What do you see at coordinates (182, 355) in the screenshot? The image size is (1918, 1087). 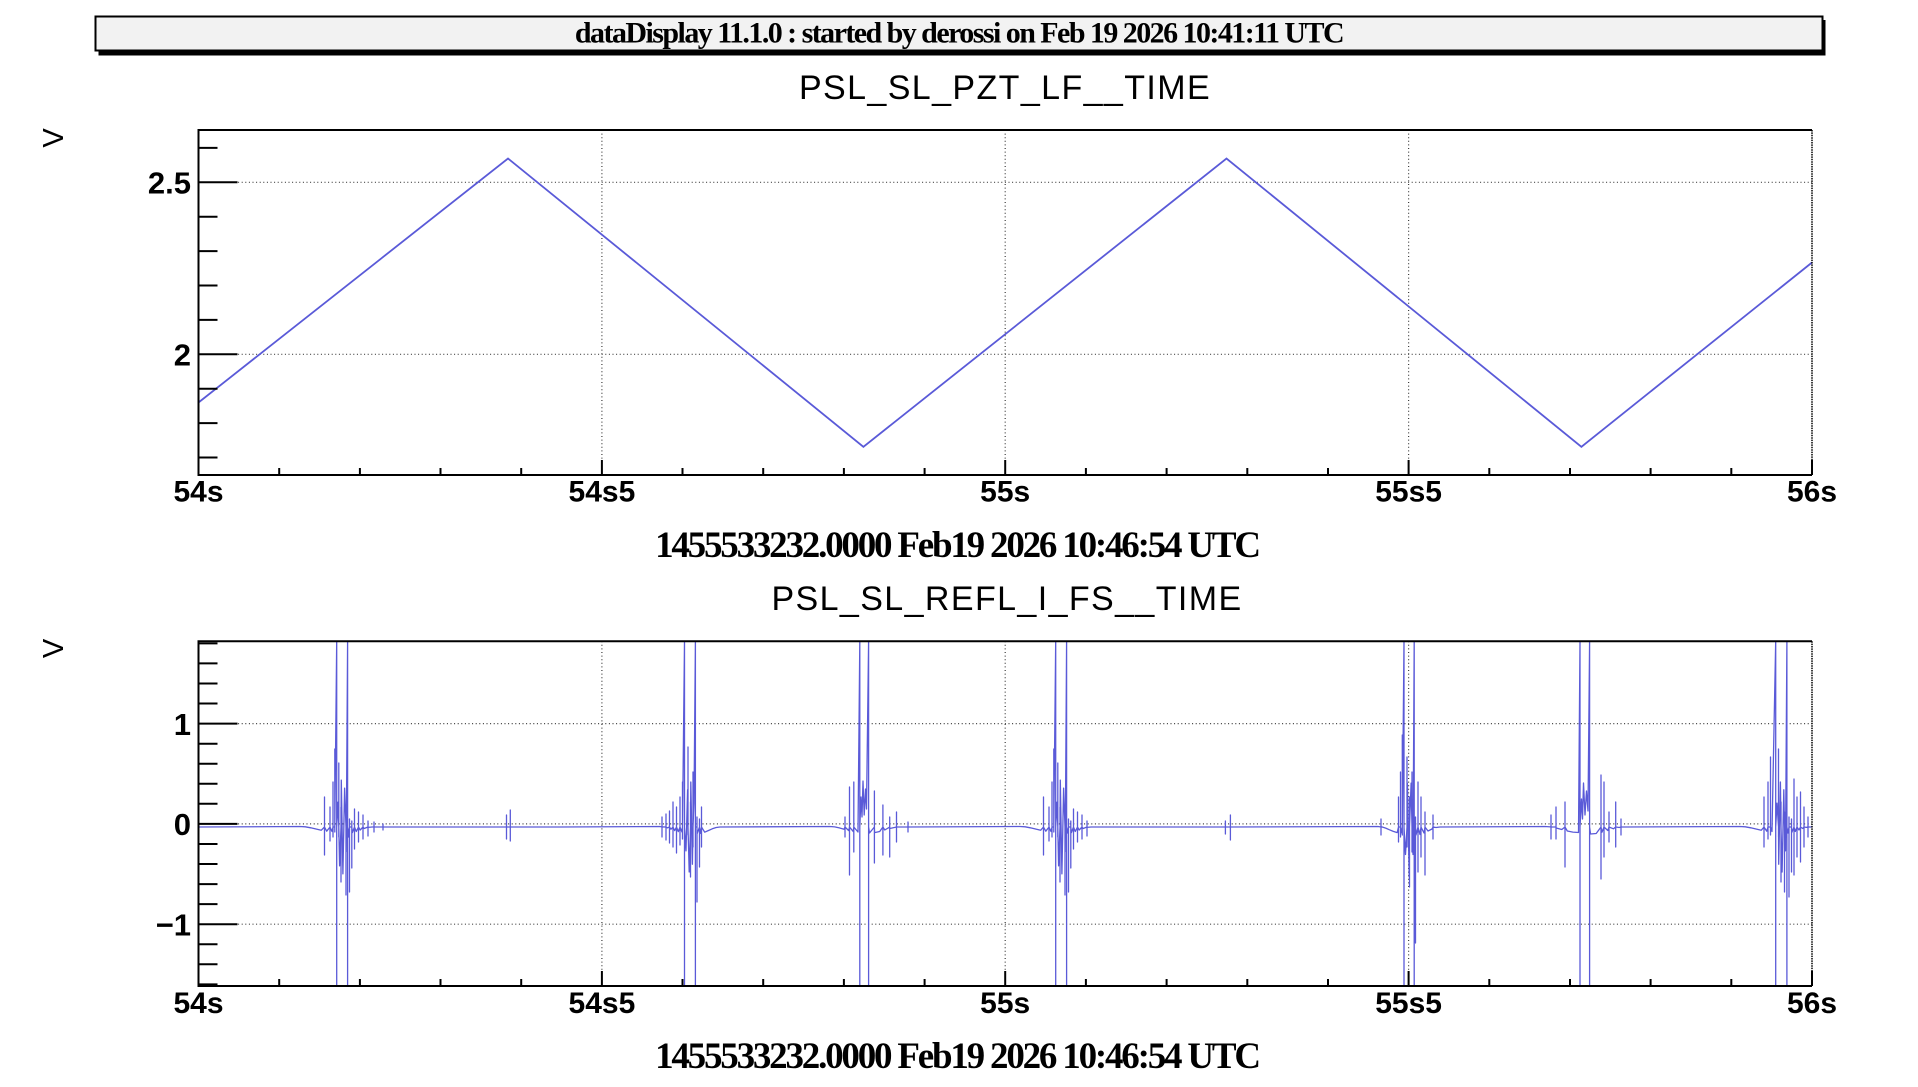 I see `svg-text: 2` at bounding box center [182, 355].